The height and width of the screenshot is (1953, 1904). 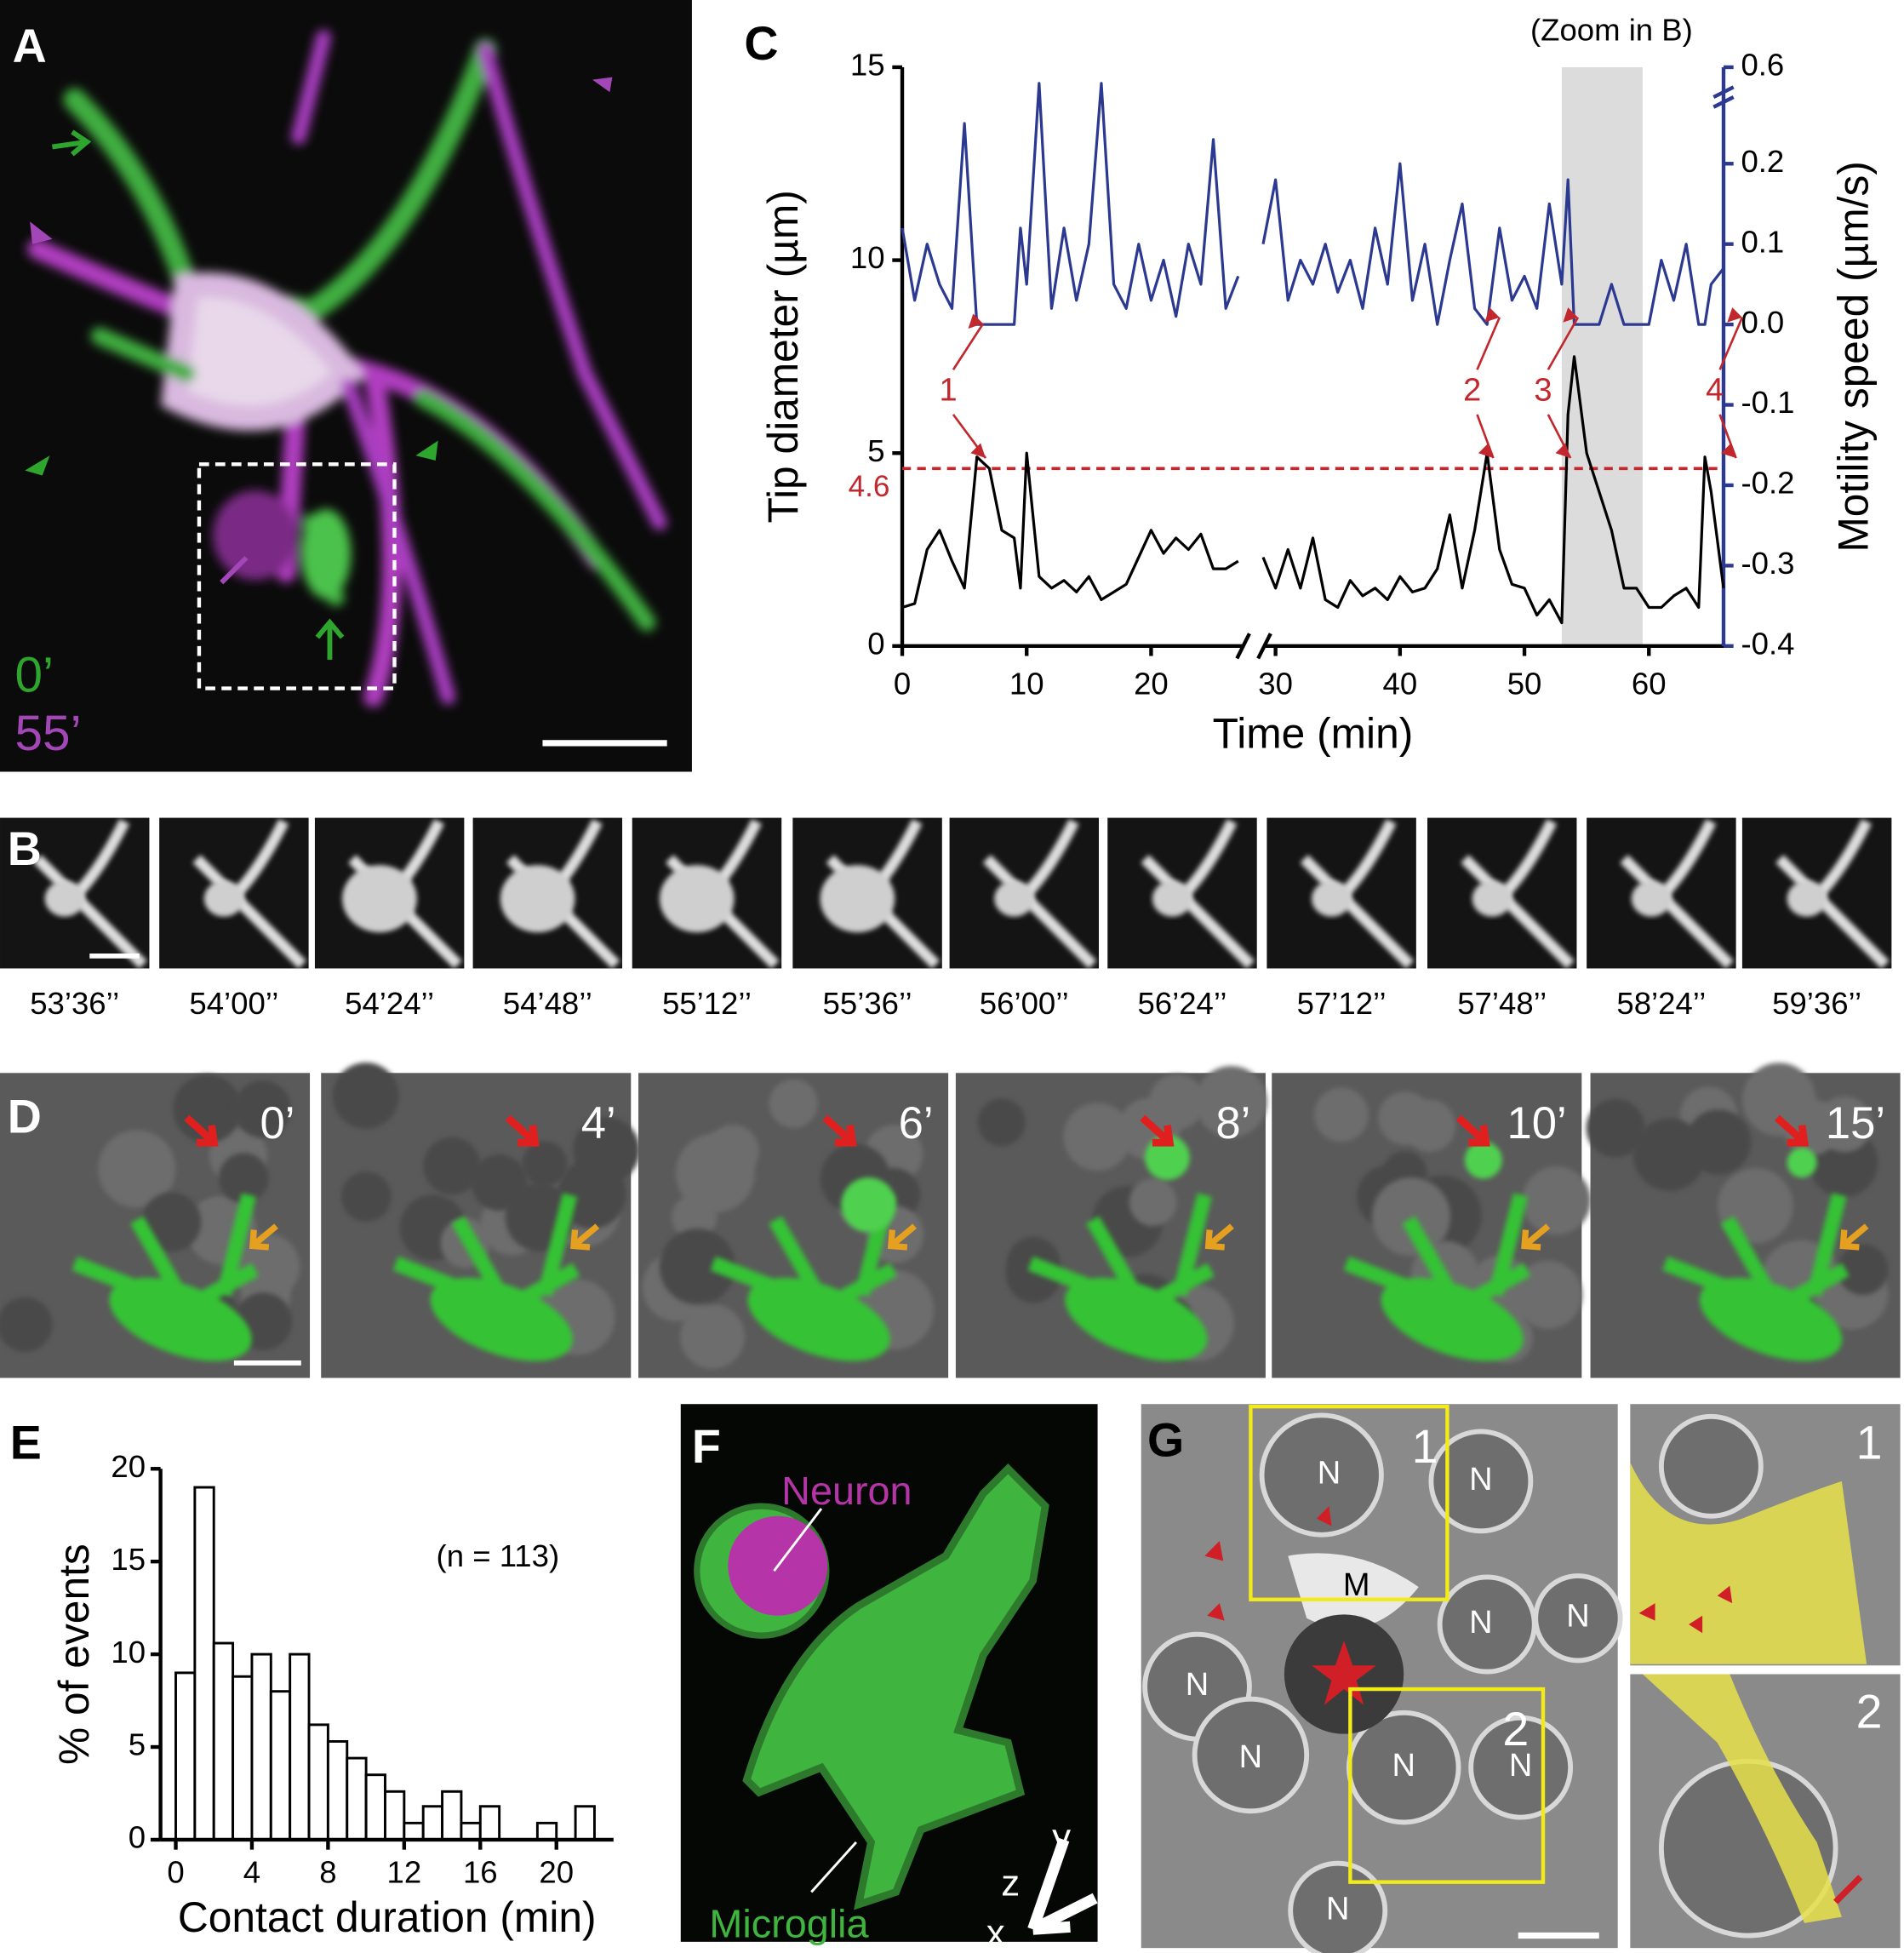 What do you see at coordinates (251, 1872) in the screenshot?
I see `x-tick-label: 4` at bounding box center [251, 1872].